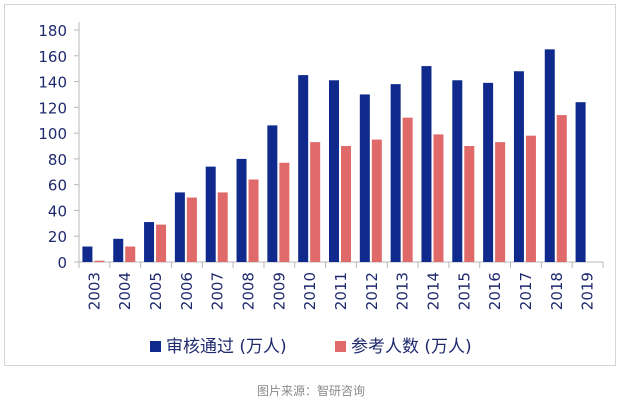  I want to click on y-tick-label: 140, so click(52, 83).